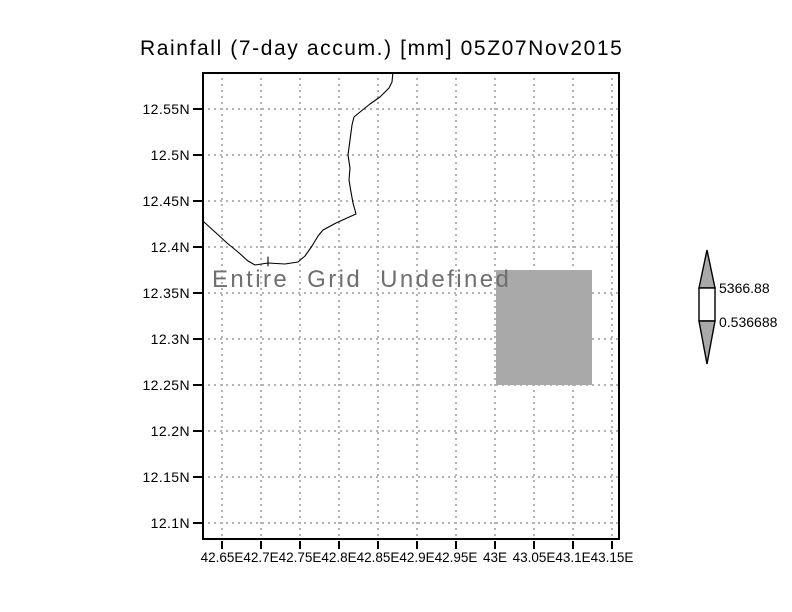  I want to click on lon-tick-label: 43.05E, so click(534, 557).